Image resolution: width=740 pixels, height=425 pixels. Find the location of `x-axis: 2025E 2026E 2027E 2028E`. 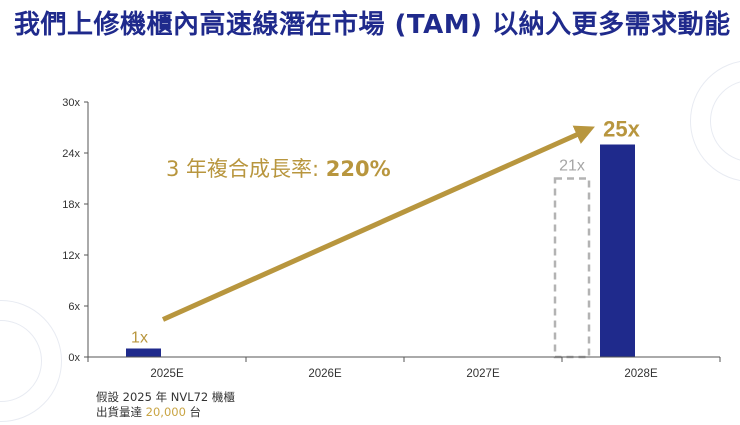

x-axis: 2025E 2026E 2027E 2028E is located at coordinates (404, 368).